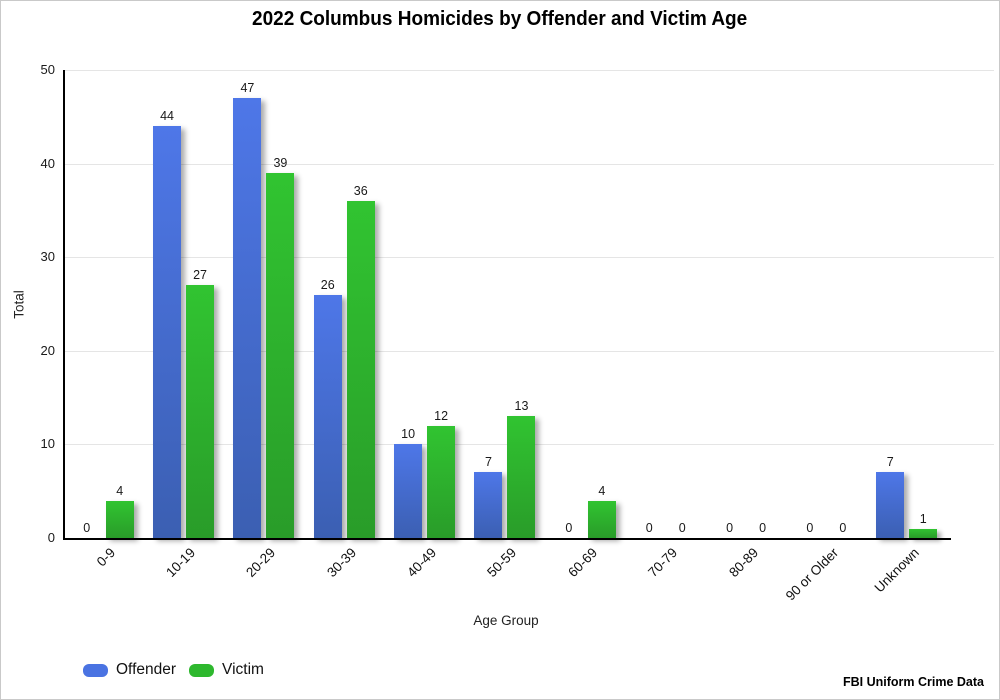 Image resolution: width=1000 pixels, height=700 pixels. I want to click on x-tick-label: 60-69, so click(582, 563).